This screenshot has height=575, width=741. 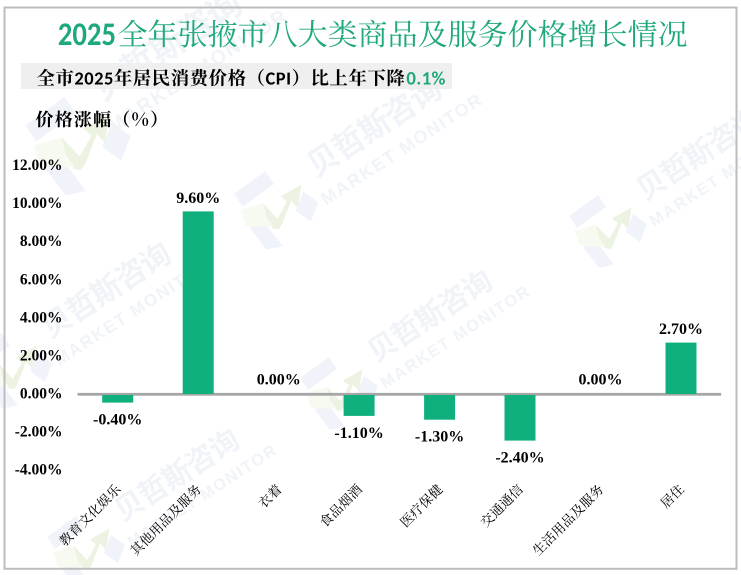 I want to click on svg-text: -1.10%, so click(x=358, y=433).